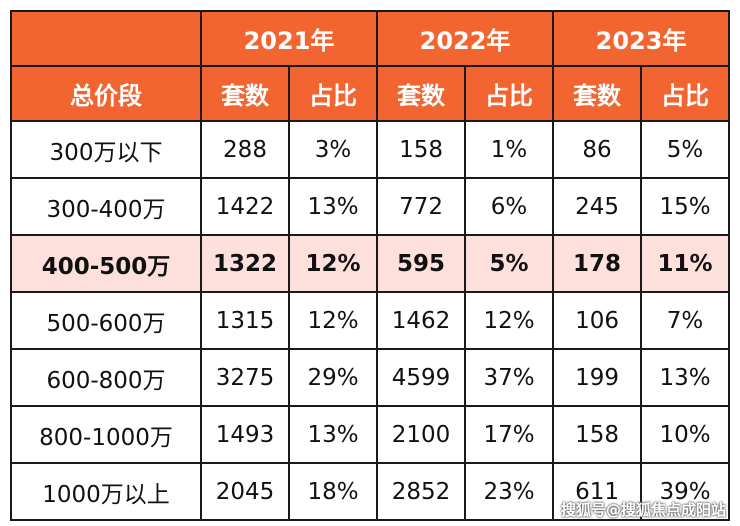 The width and height of the screenshot is (740, 526). What do you see at coordinates (597, 206) in the screenshot?
I see `count-2023-cell: 245` at bounding box center [597, 206].